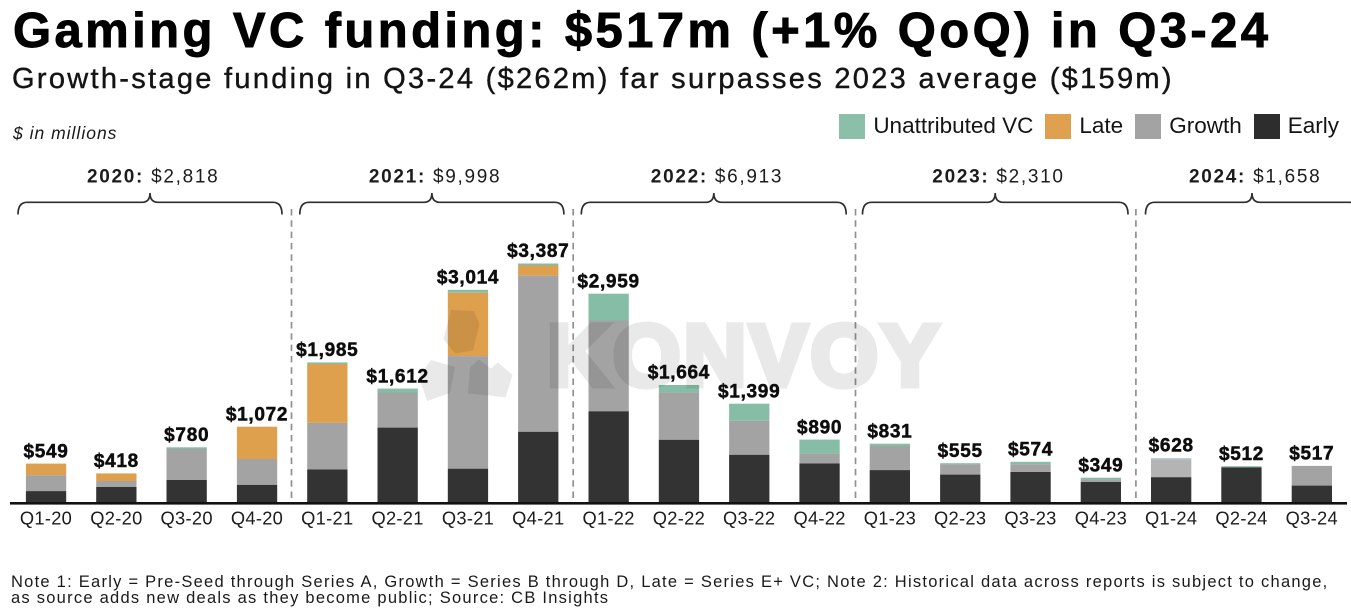 The height and width of the screenshot is (608, 1351). What do you see at coordinates (538, 251) in the screenshot?
I see `svg-text: $3,387` at bounding box center [538, 251].